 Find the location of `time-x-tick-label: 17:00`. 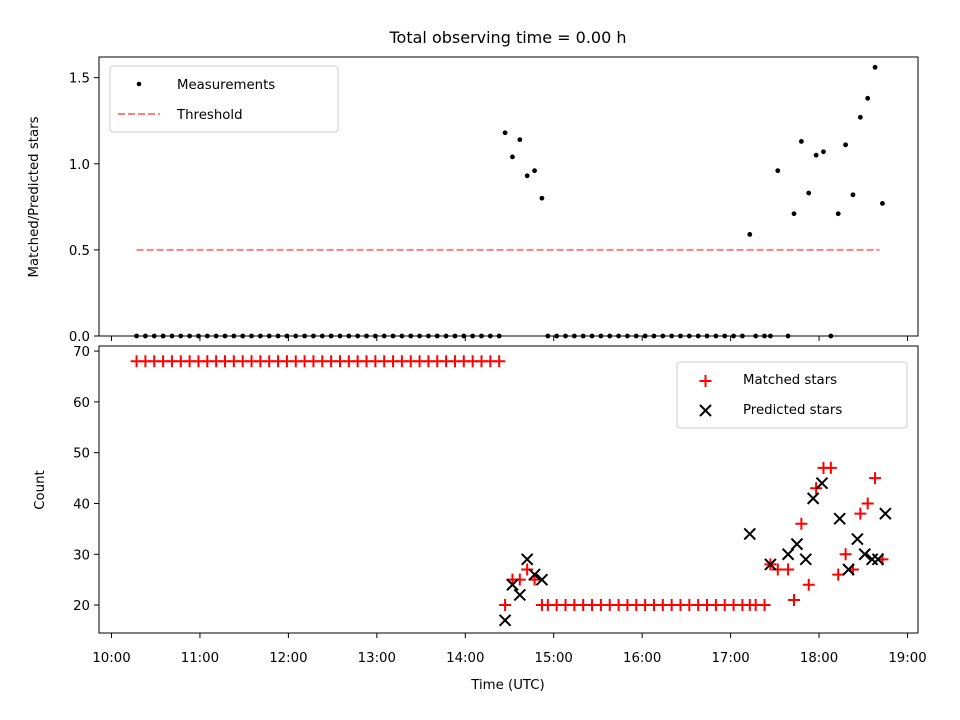

time-x-tick-label: 17:00 is located at coordinates (730, 658).